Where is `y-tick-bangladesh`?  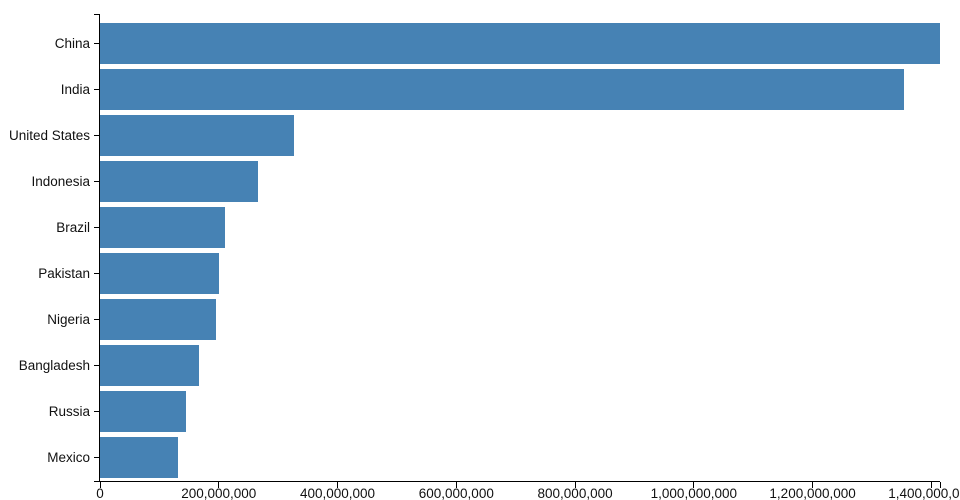
y-tick-bangladesh is located at coordinates (97, 365).